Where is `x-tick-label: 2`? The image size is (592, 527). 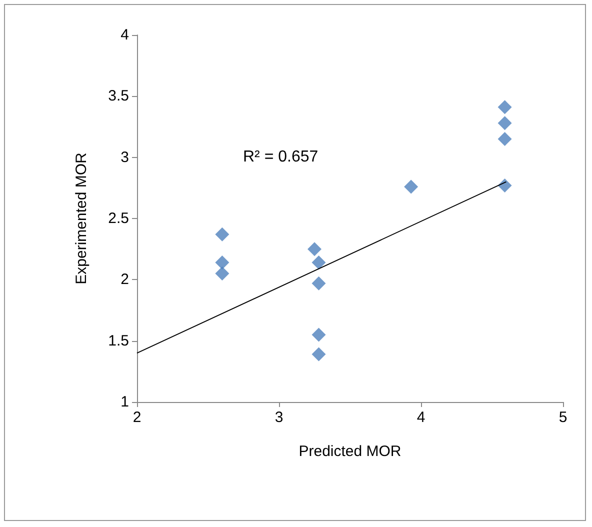
x-tick-label: 2 is located at coordinates (137, 417).